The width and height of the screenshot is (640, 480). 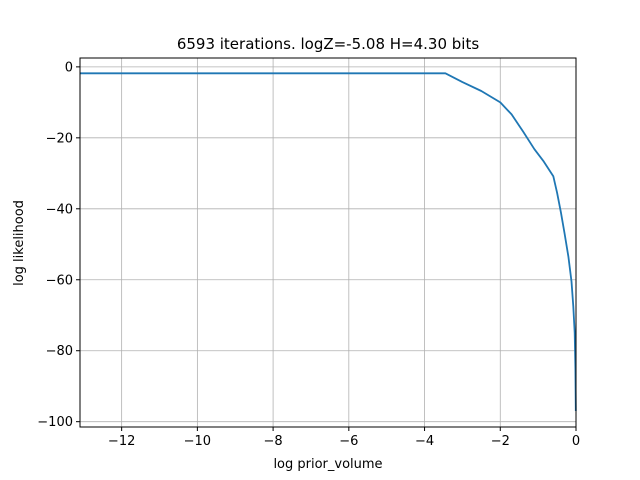 What do you see at coordinates (59, 138) in the screenshot?
I see `y-tick-label: −20` at bounding box center [59, 138].